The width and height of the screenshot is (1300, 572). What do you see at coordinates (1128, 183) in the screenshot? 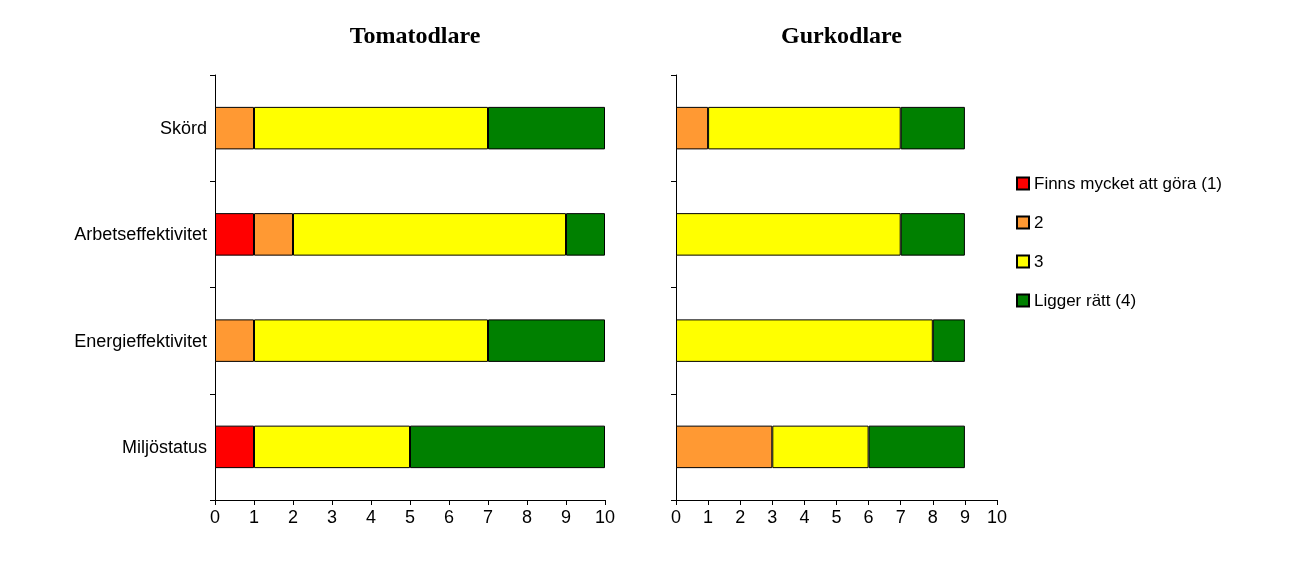
I see `legend-label: Finns mycket att göra (1)` at bounding box center [1128, 183].